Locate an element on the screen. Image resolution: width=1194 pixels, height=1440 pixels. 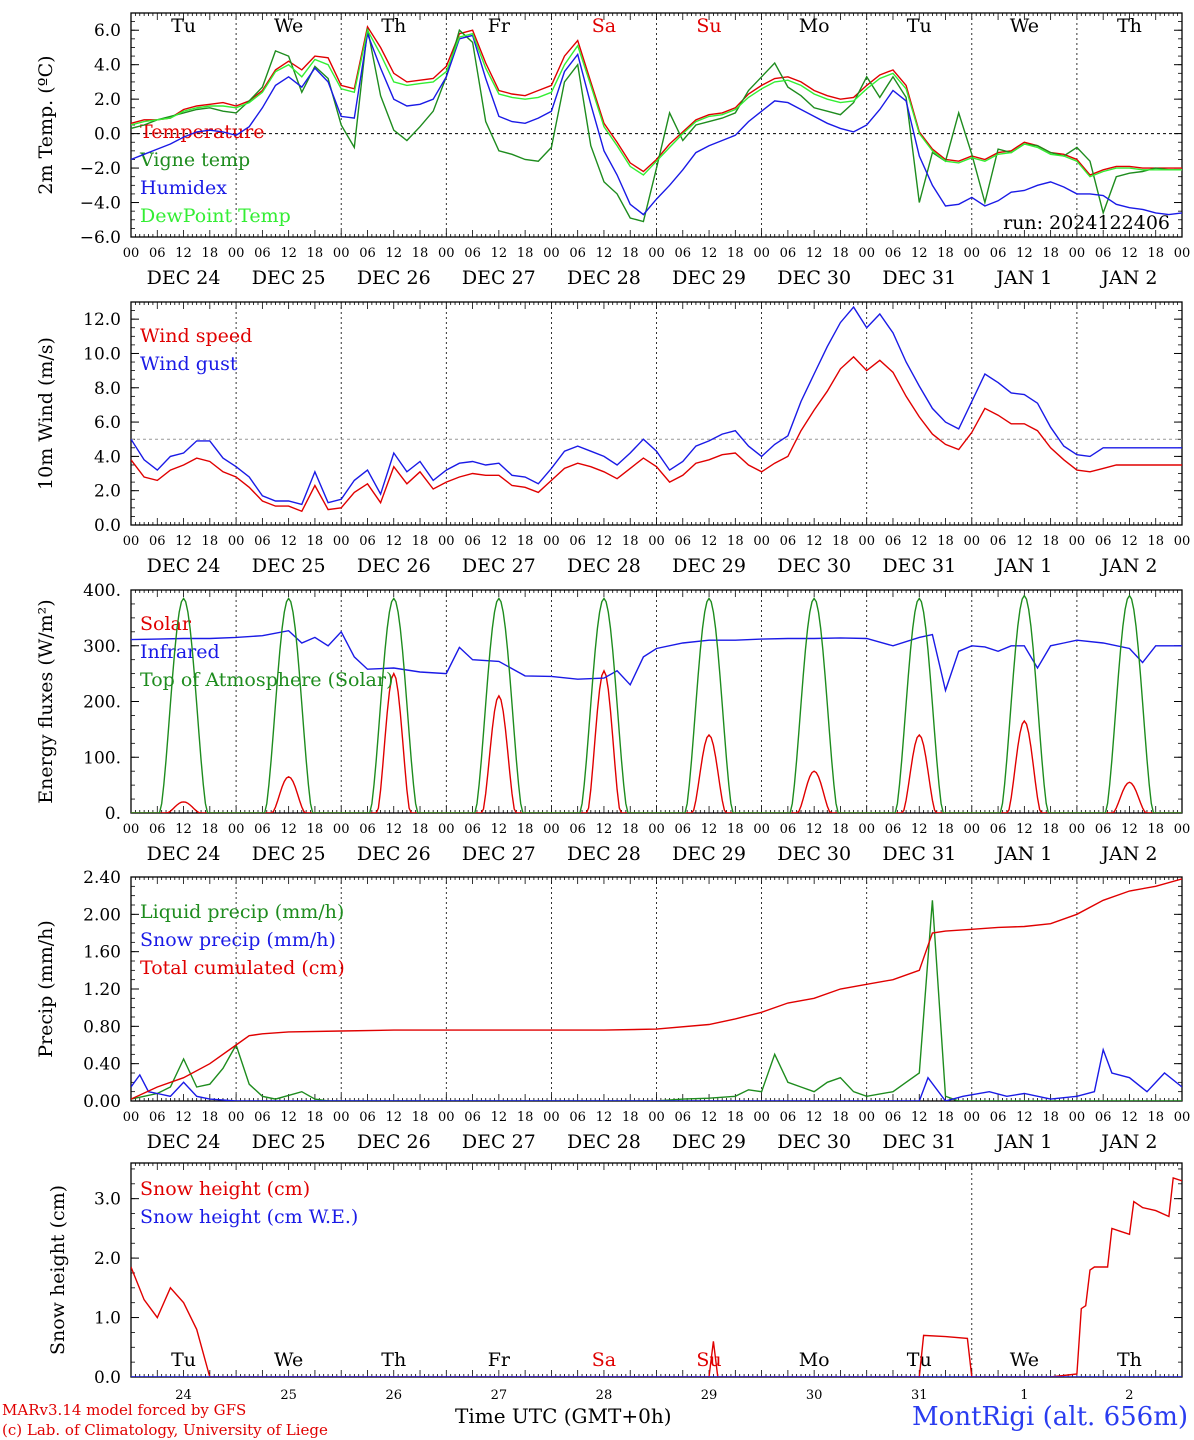
y-tick-label: 2.40 is located at coordinates (102, 878).